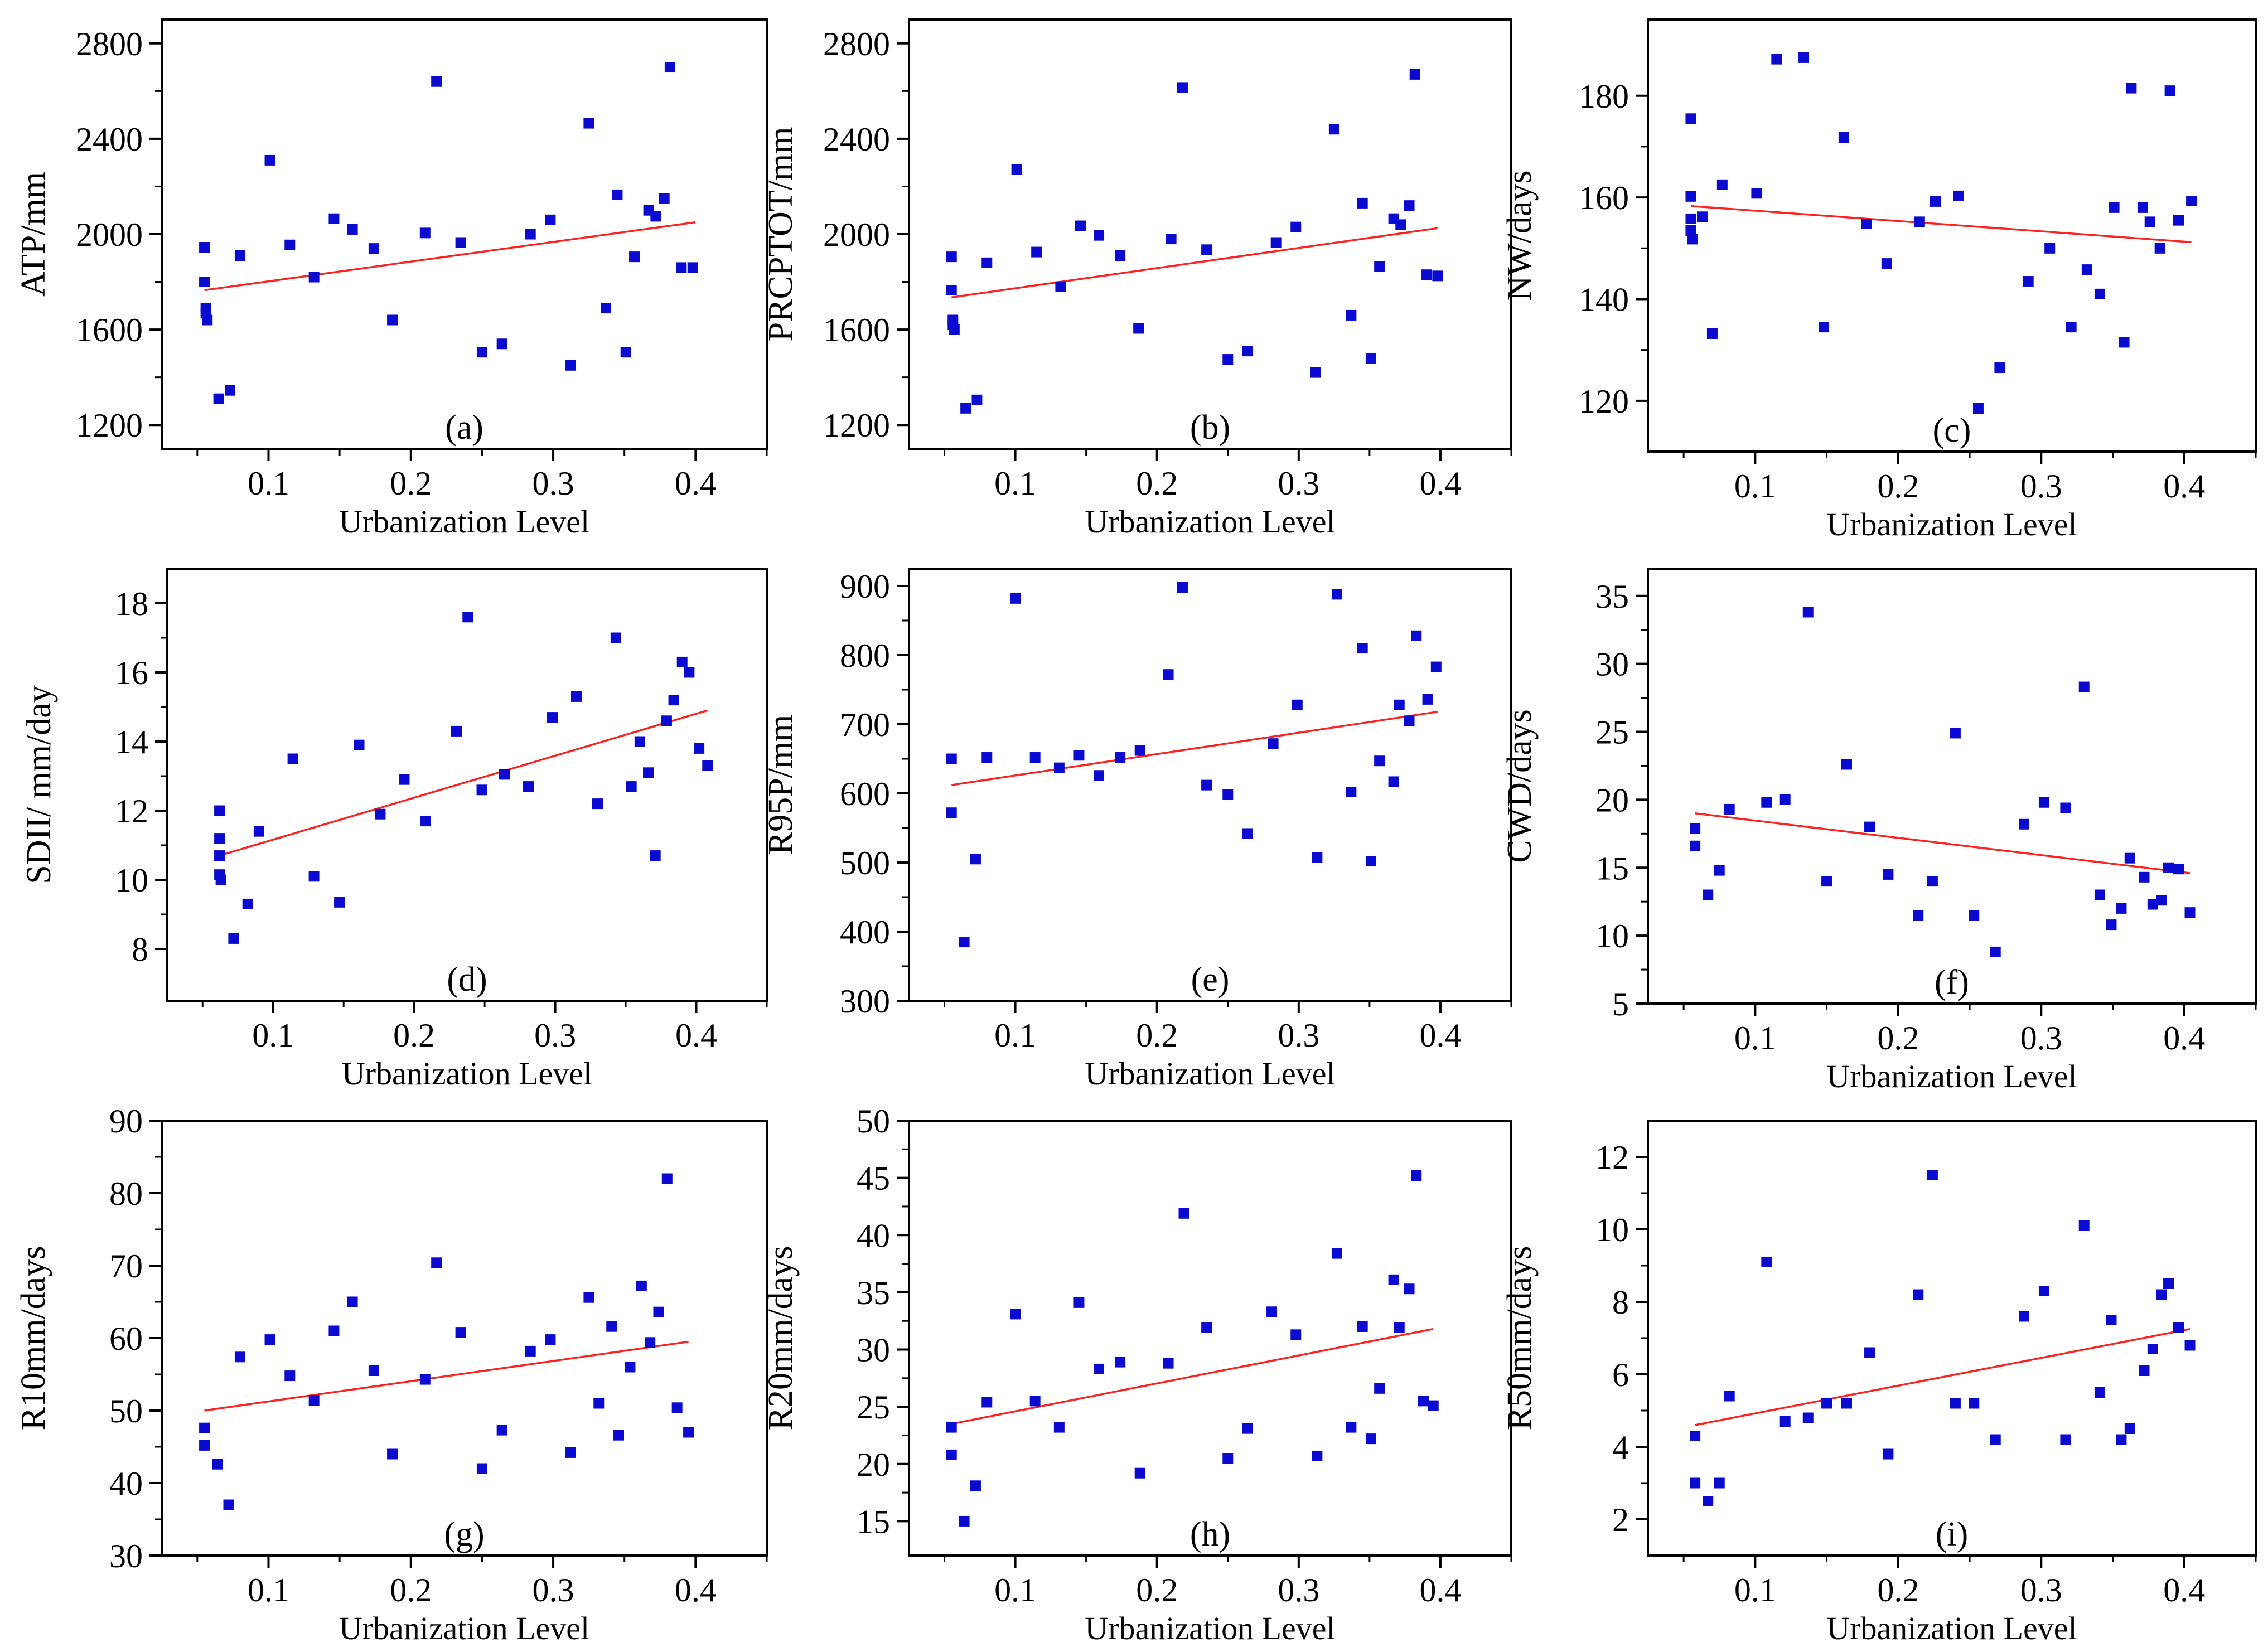  What do you see at coordinates (865, 1001) in the screenshot?
I see `y-tick-label: 300` at bounding box center [865, 1001].